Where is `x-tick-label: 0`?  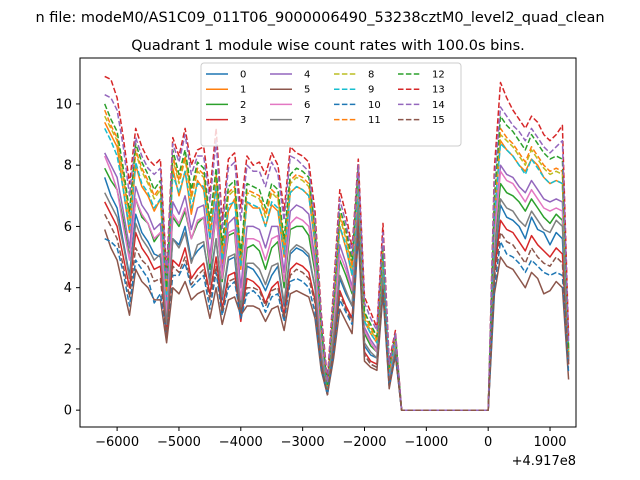 x-tick-label: 0 is located at coordinates (488, 442).